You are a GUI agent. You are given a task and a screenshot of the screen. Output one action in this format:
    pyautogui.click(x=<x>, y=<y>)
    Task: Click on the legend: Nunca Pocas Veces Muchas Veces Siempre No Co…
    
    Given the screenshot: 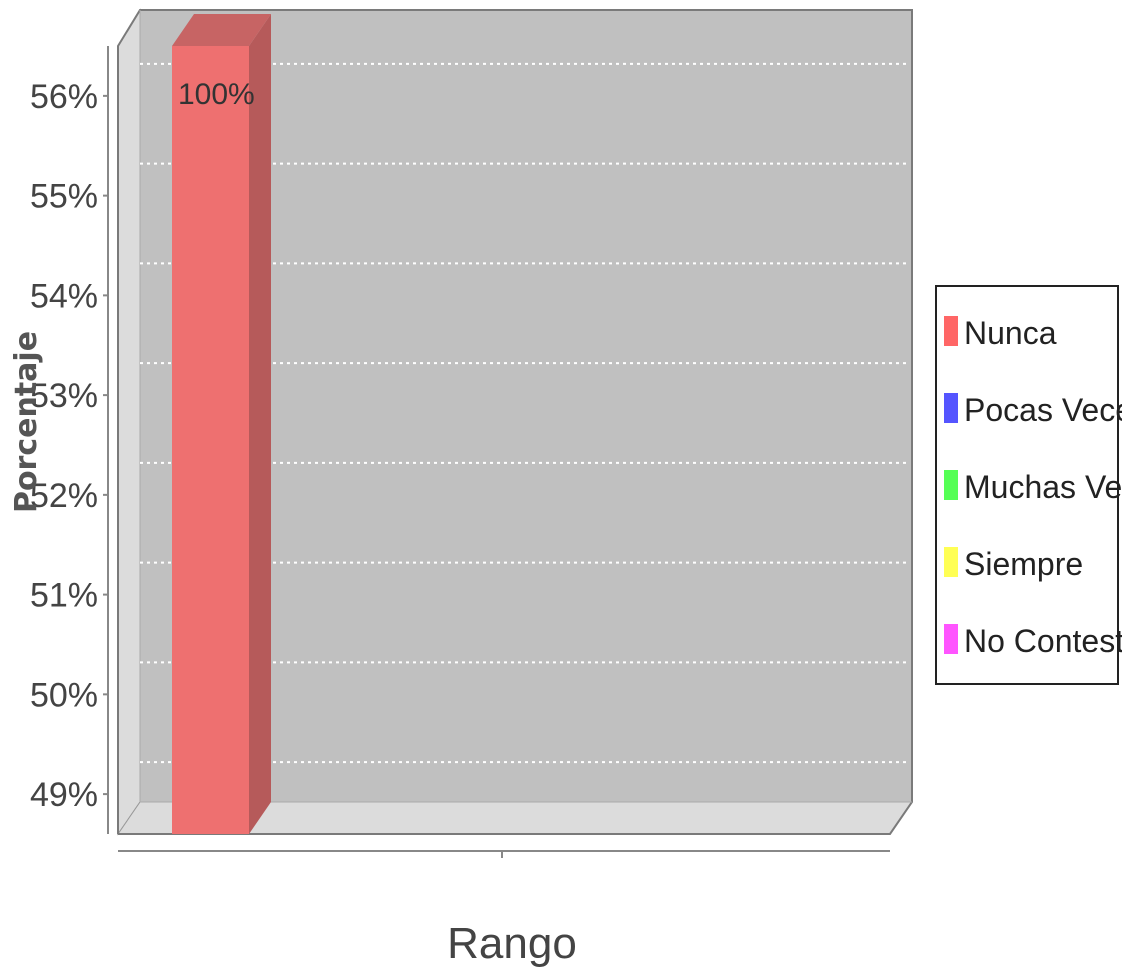 What is the action you would take?
    pyautogui.click(x=1028, y=485)
    